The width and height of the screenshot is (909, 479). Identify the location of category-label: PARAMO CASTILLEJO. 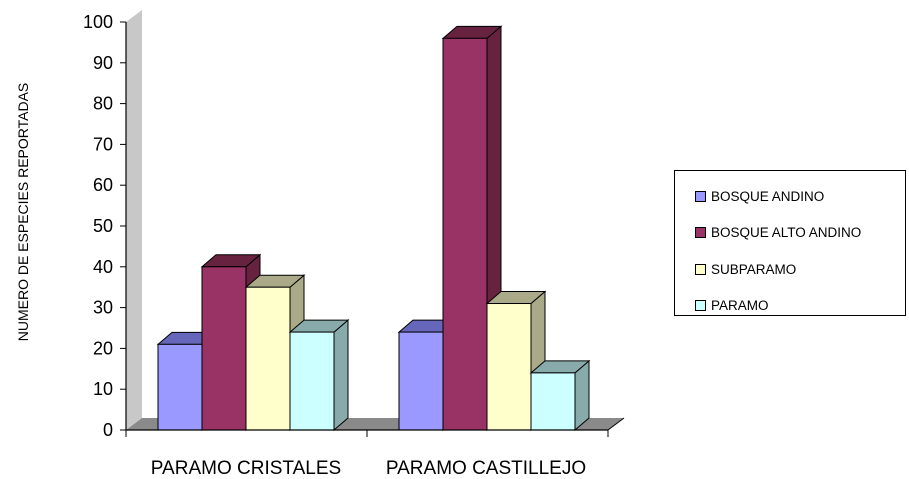
(486, 468).